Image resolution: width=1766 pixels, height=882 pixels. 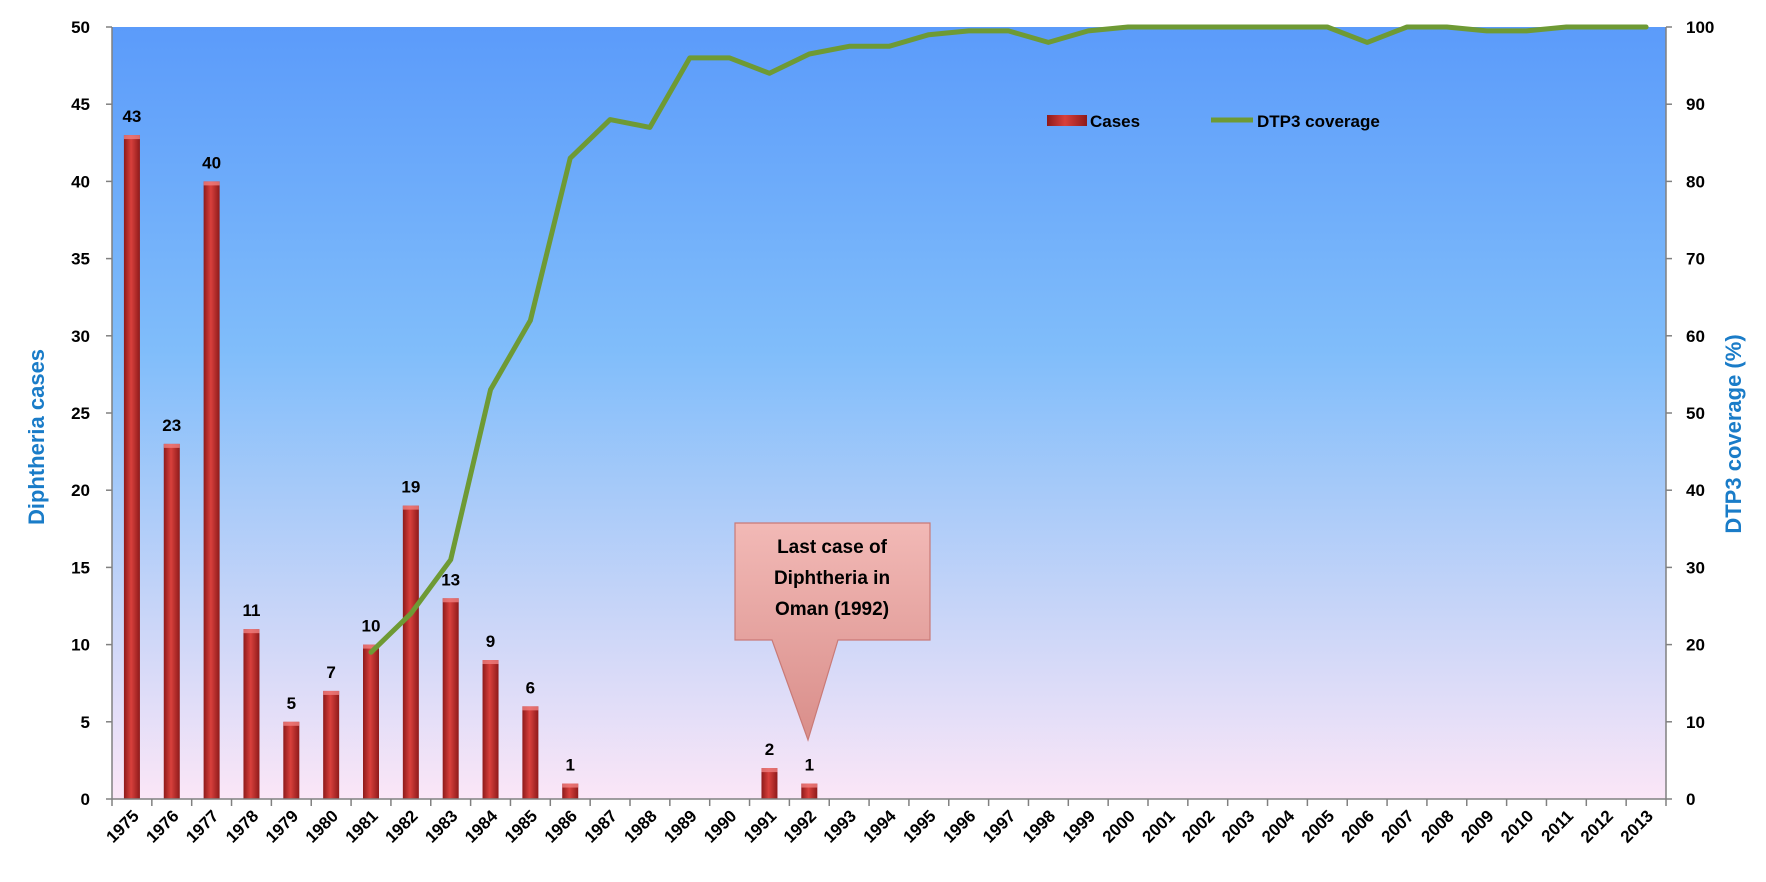 I want to click on bar-cap-1976, so click(x=171, y=445).